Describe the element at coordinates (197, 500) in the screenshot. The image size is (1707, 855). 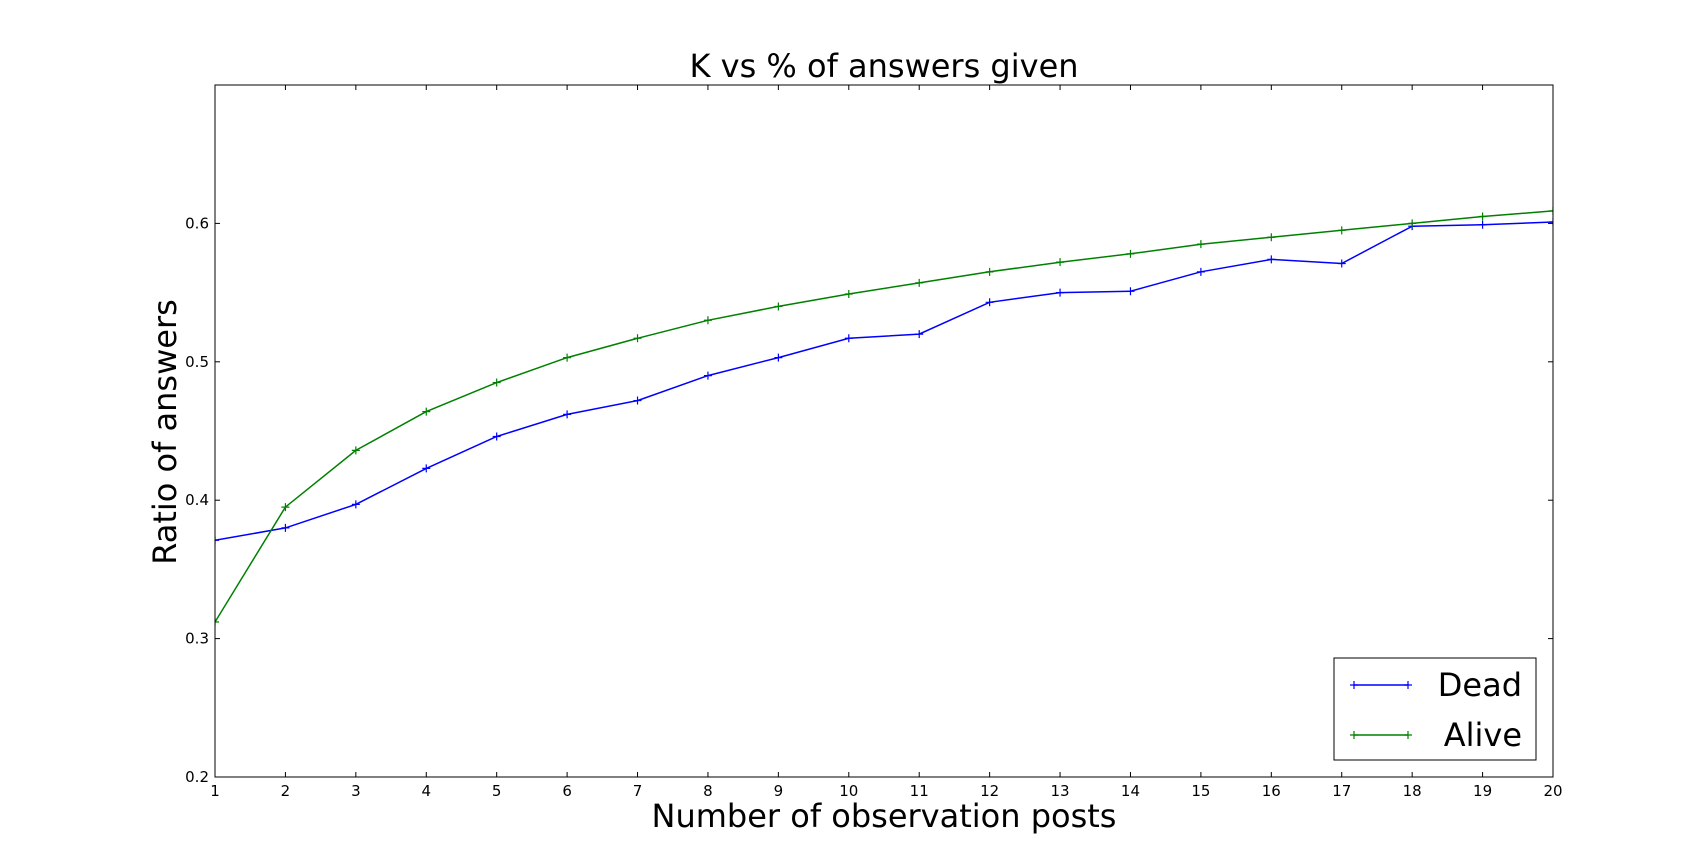
I see `y-tick-label: 0.4` at that location.